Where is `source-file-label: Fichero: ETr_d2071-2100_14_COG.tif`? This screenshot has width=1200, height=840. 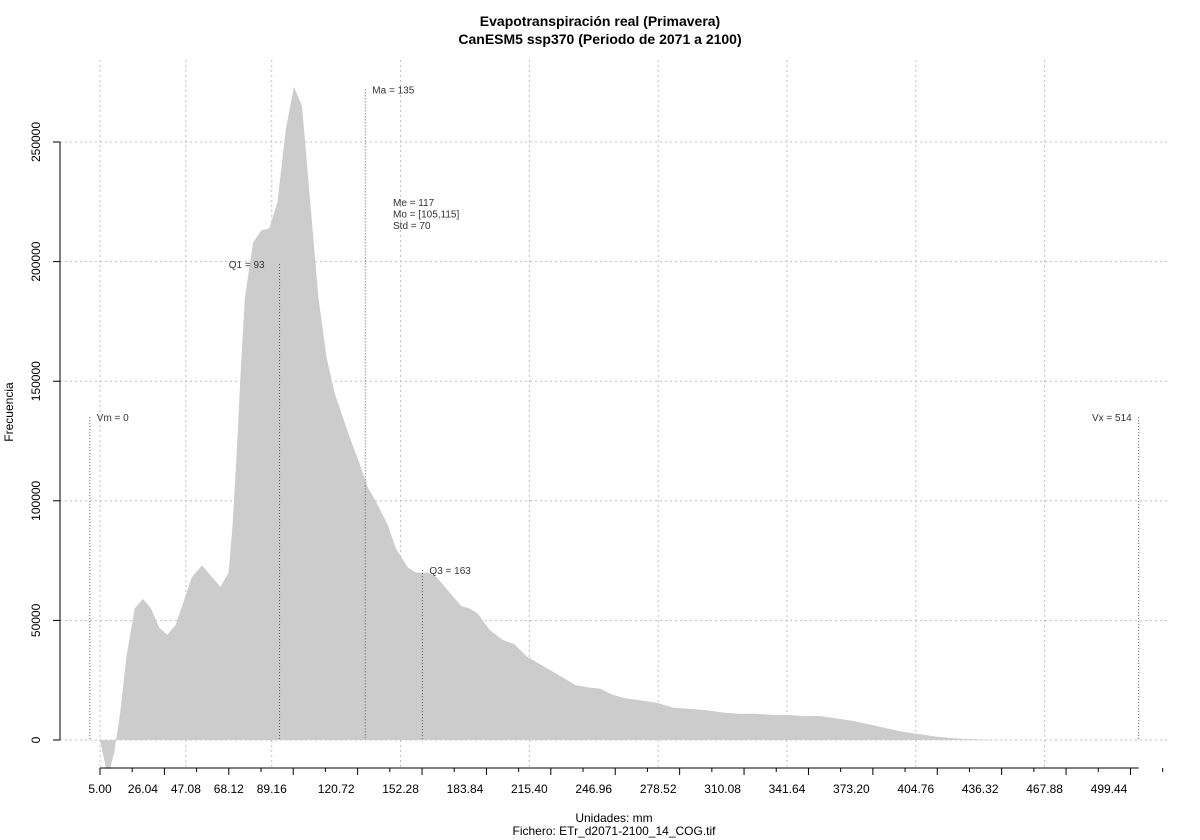
source-file-label: Fichero: ETr_d2071-2100_14_COG.tif is located at coordinates (615, 831).